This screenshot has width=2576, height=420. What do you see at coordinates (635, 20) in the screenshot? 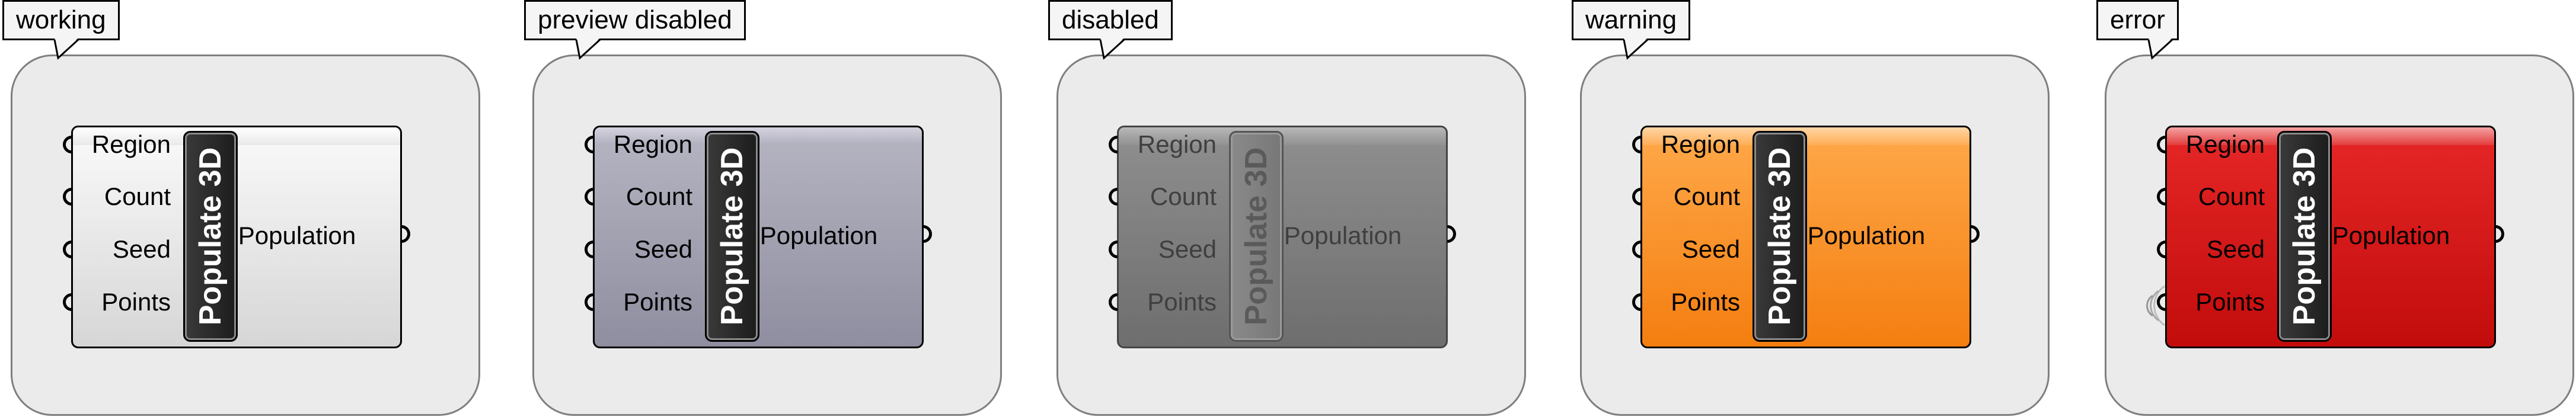
I see `state-tag: preview disabled` at bounding box center [635, 20].